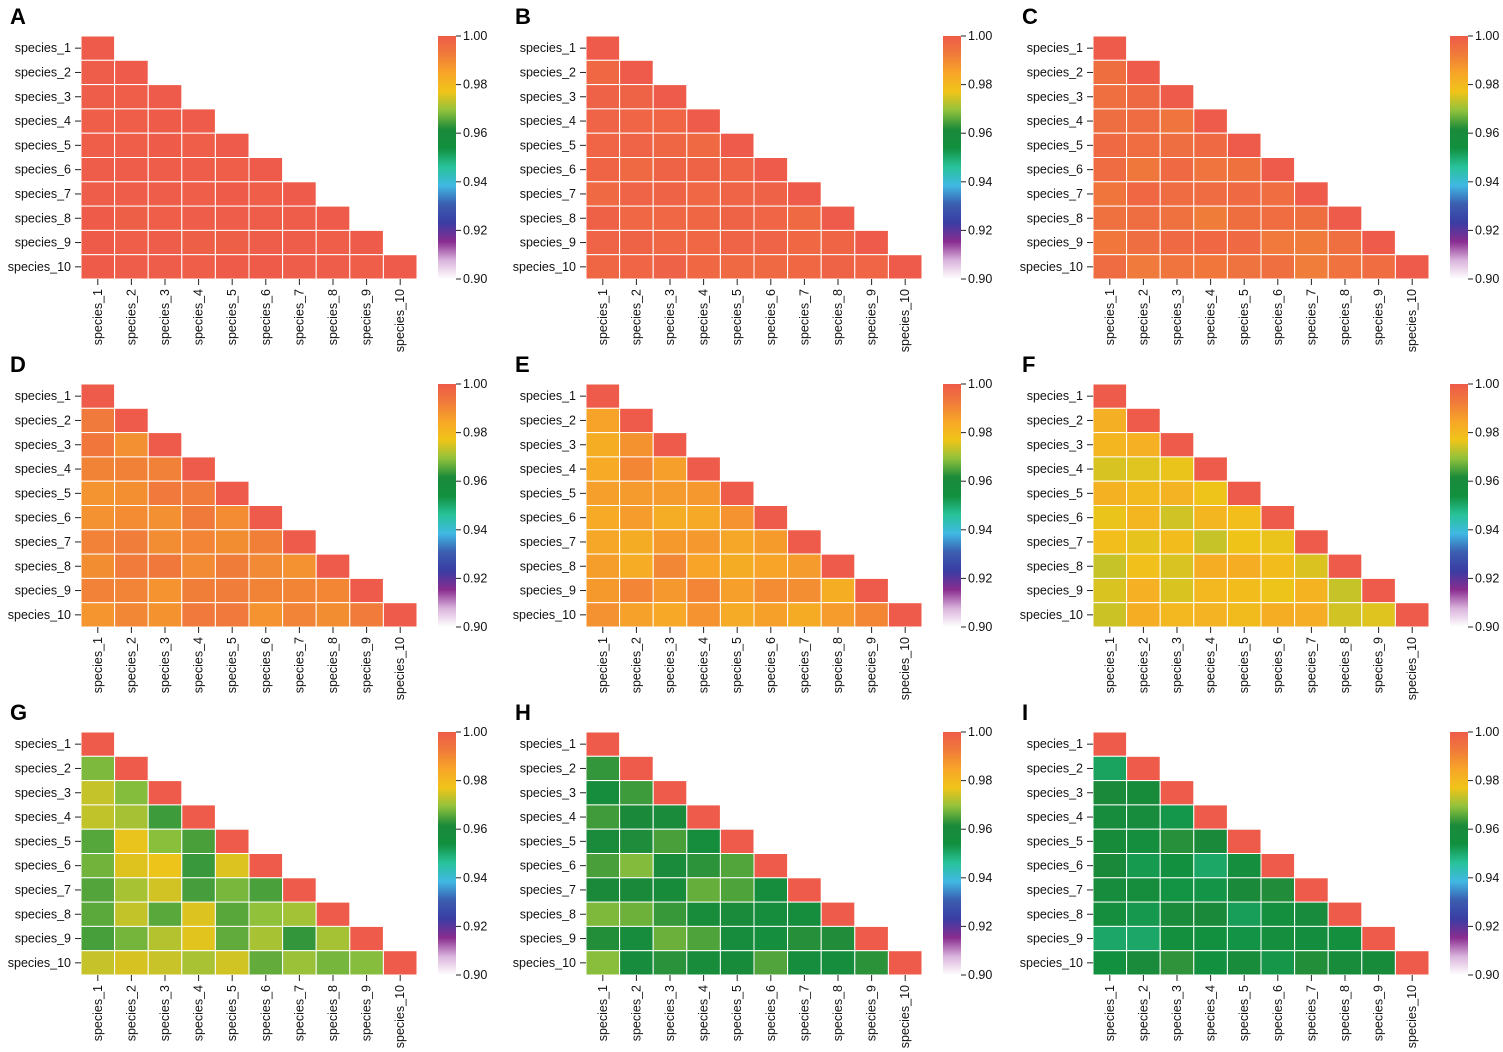 This screenshot has height=1052, width=1503. What do you see at coordinates (199, 317) in the screenshot?
I see `x-tick-label: species_4` at bounding box center [199, 317].